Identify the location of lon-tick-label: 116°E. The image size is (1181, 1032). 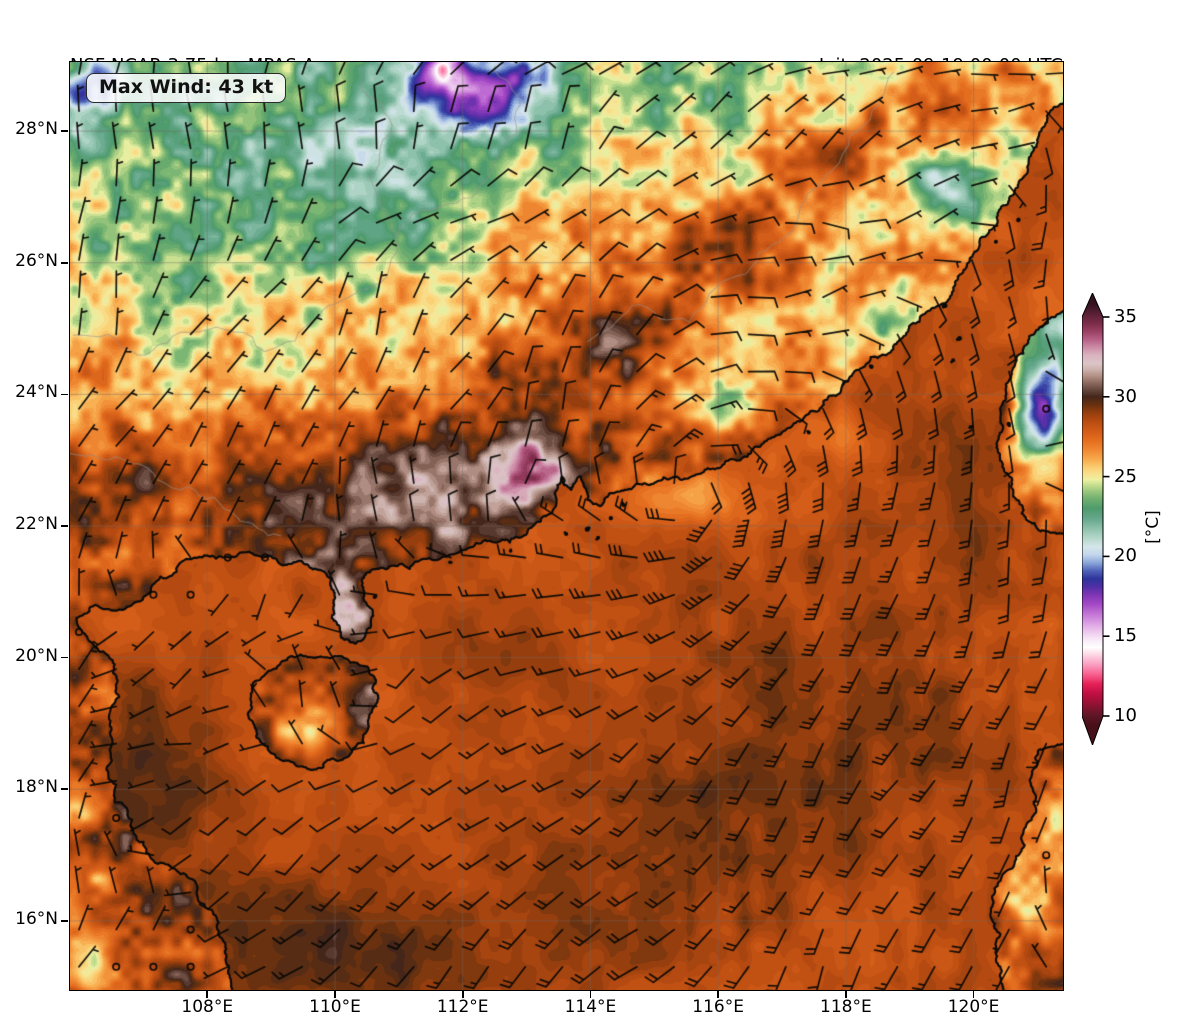
(718, 1007).